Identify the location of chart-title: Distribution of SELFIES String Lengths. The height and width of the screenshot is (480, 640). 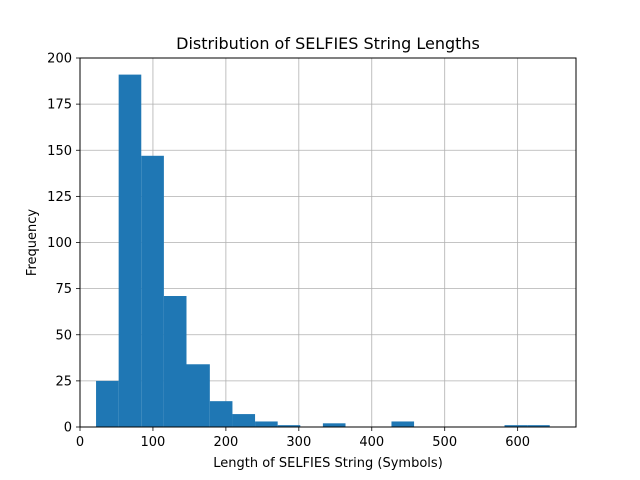
(328, 43).